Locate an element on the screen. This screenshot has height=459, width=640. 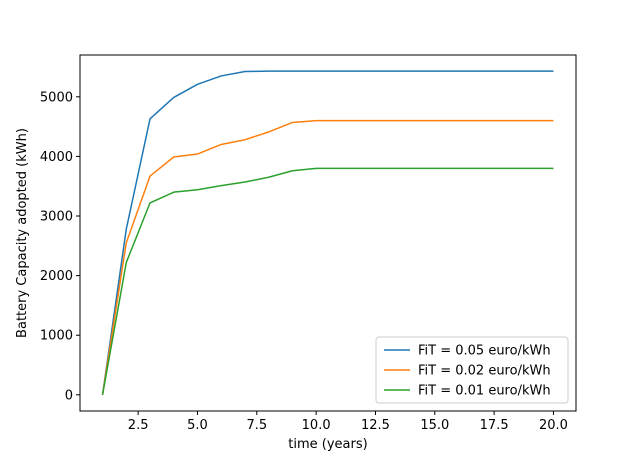
legend-box is located at coordinates (472, 370).